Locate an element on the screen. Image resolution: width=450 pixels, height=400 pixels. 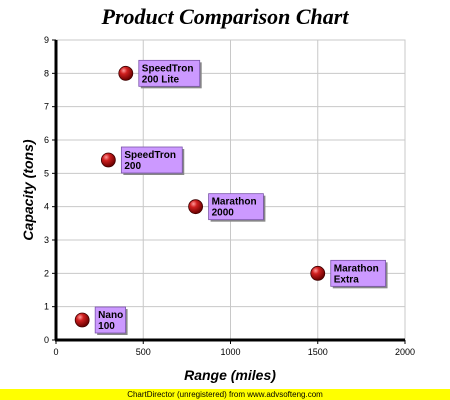
y-tick-label: 6 is located at coordinates (46, 140).